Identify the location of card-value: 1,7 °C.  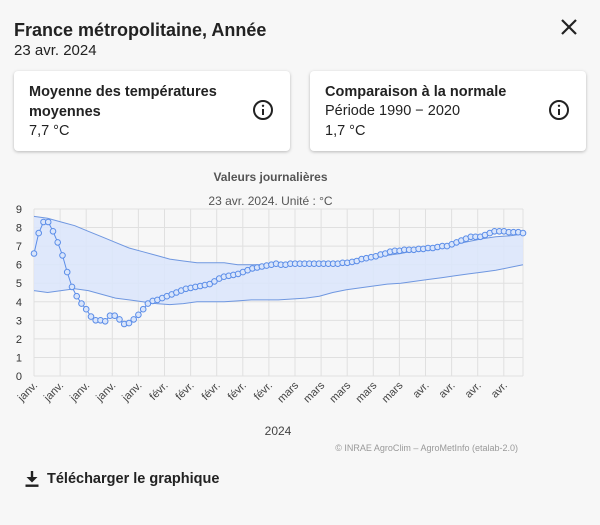
(345, 131).